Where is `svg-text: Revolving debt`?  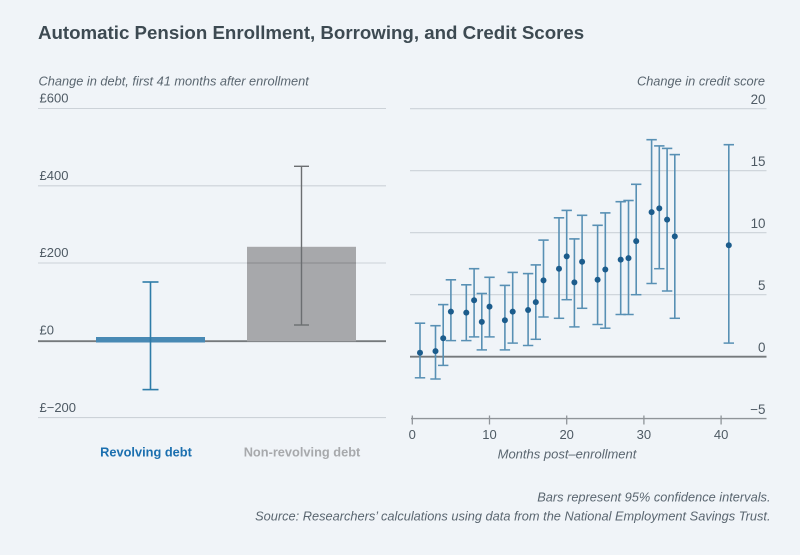 svg-text: Revolving debt is located at coordinates (146, 451).